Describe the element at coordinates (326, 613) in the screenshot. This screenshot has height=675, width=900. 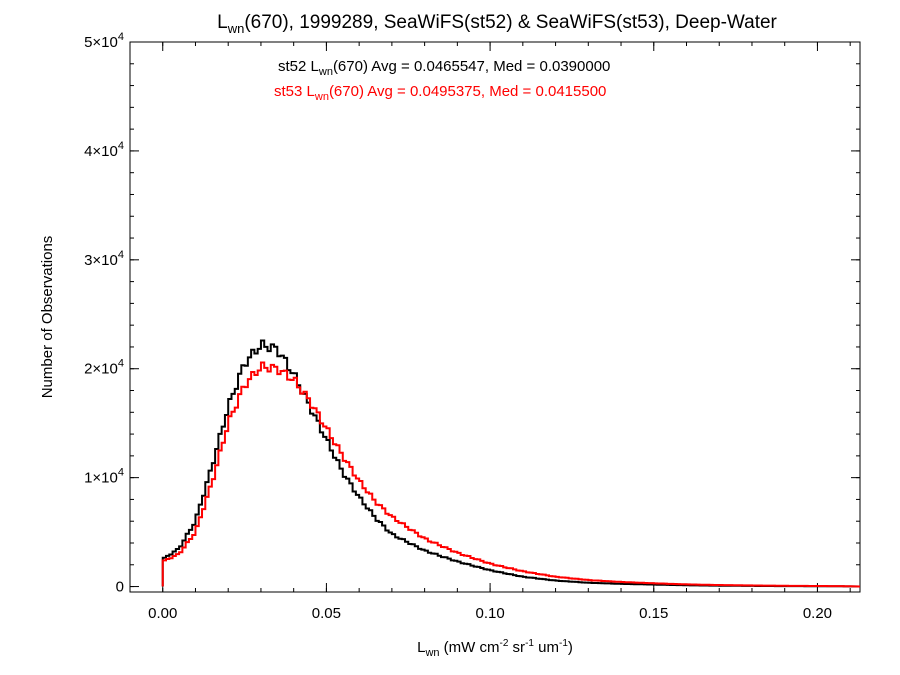
I see `x-tick-label: 0.05` at that location.